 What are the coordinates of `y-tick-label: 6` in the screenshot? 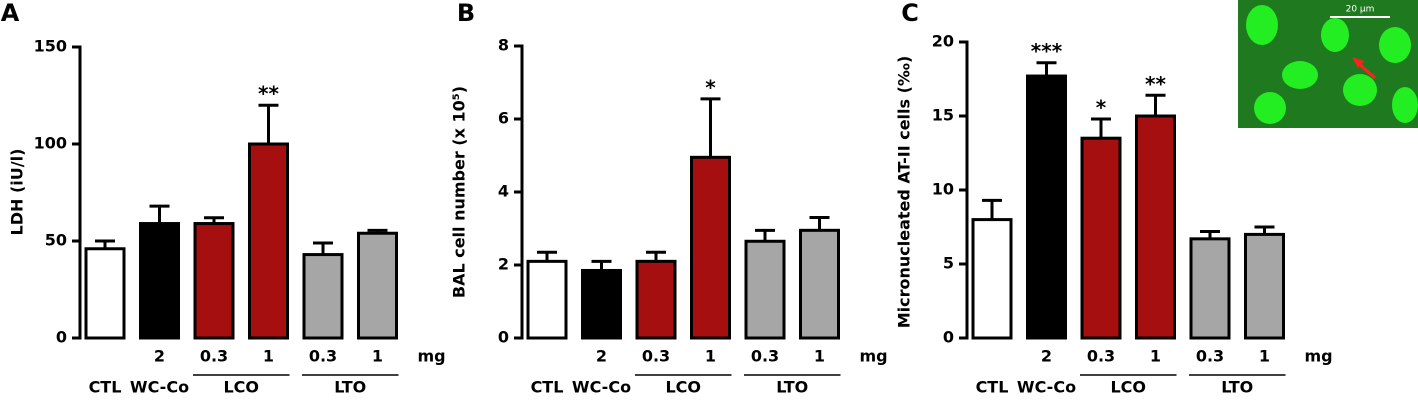 It's located at (503, 118).